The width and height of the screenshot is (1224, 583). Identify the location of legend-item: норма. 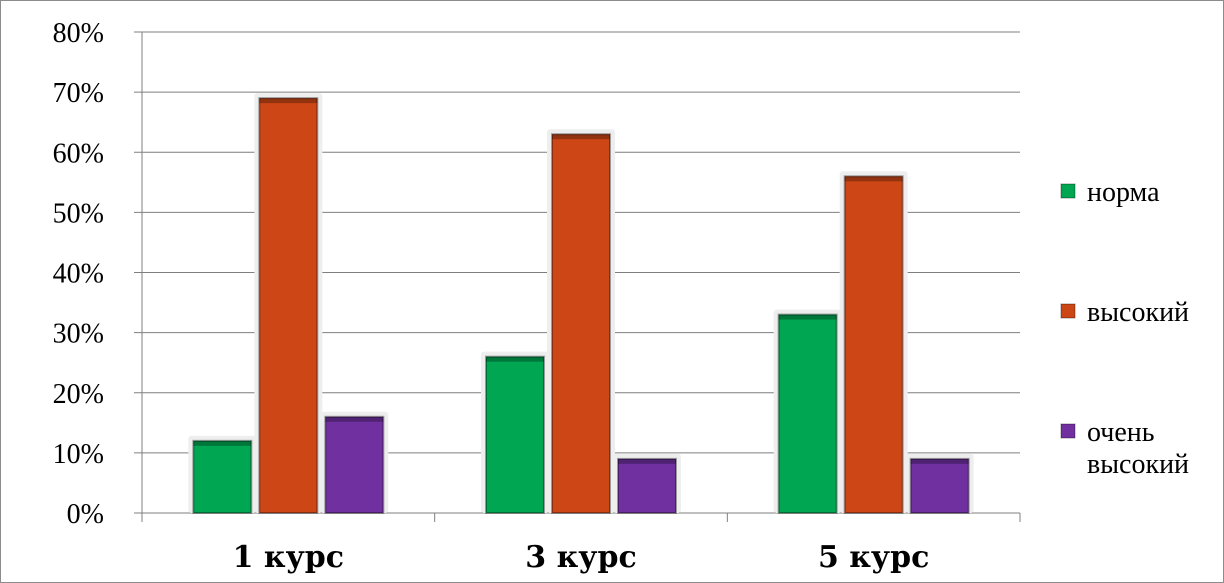
(1110, 192).